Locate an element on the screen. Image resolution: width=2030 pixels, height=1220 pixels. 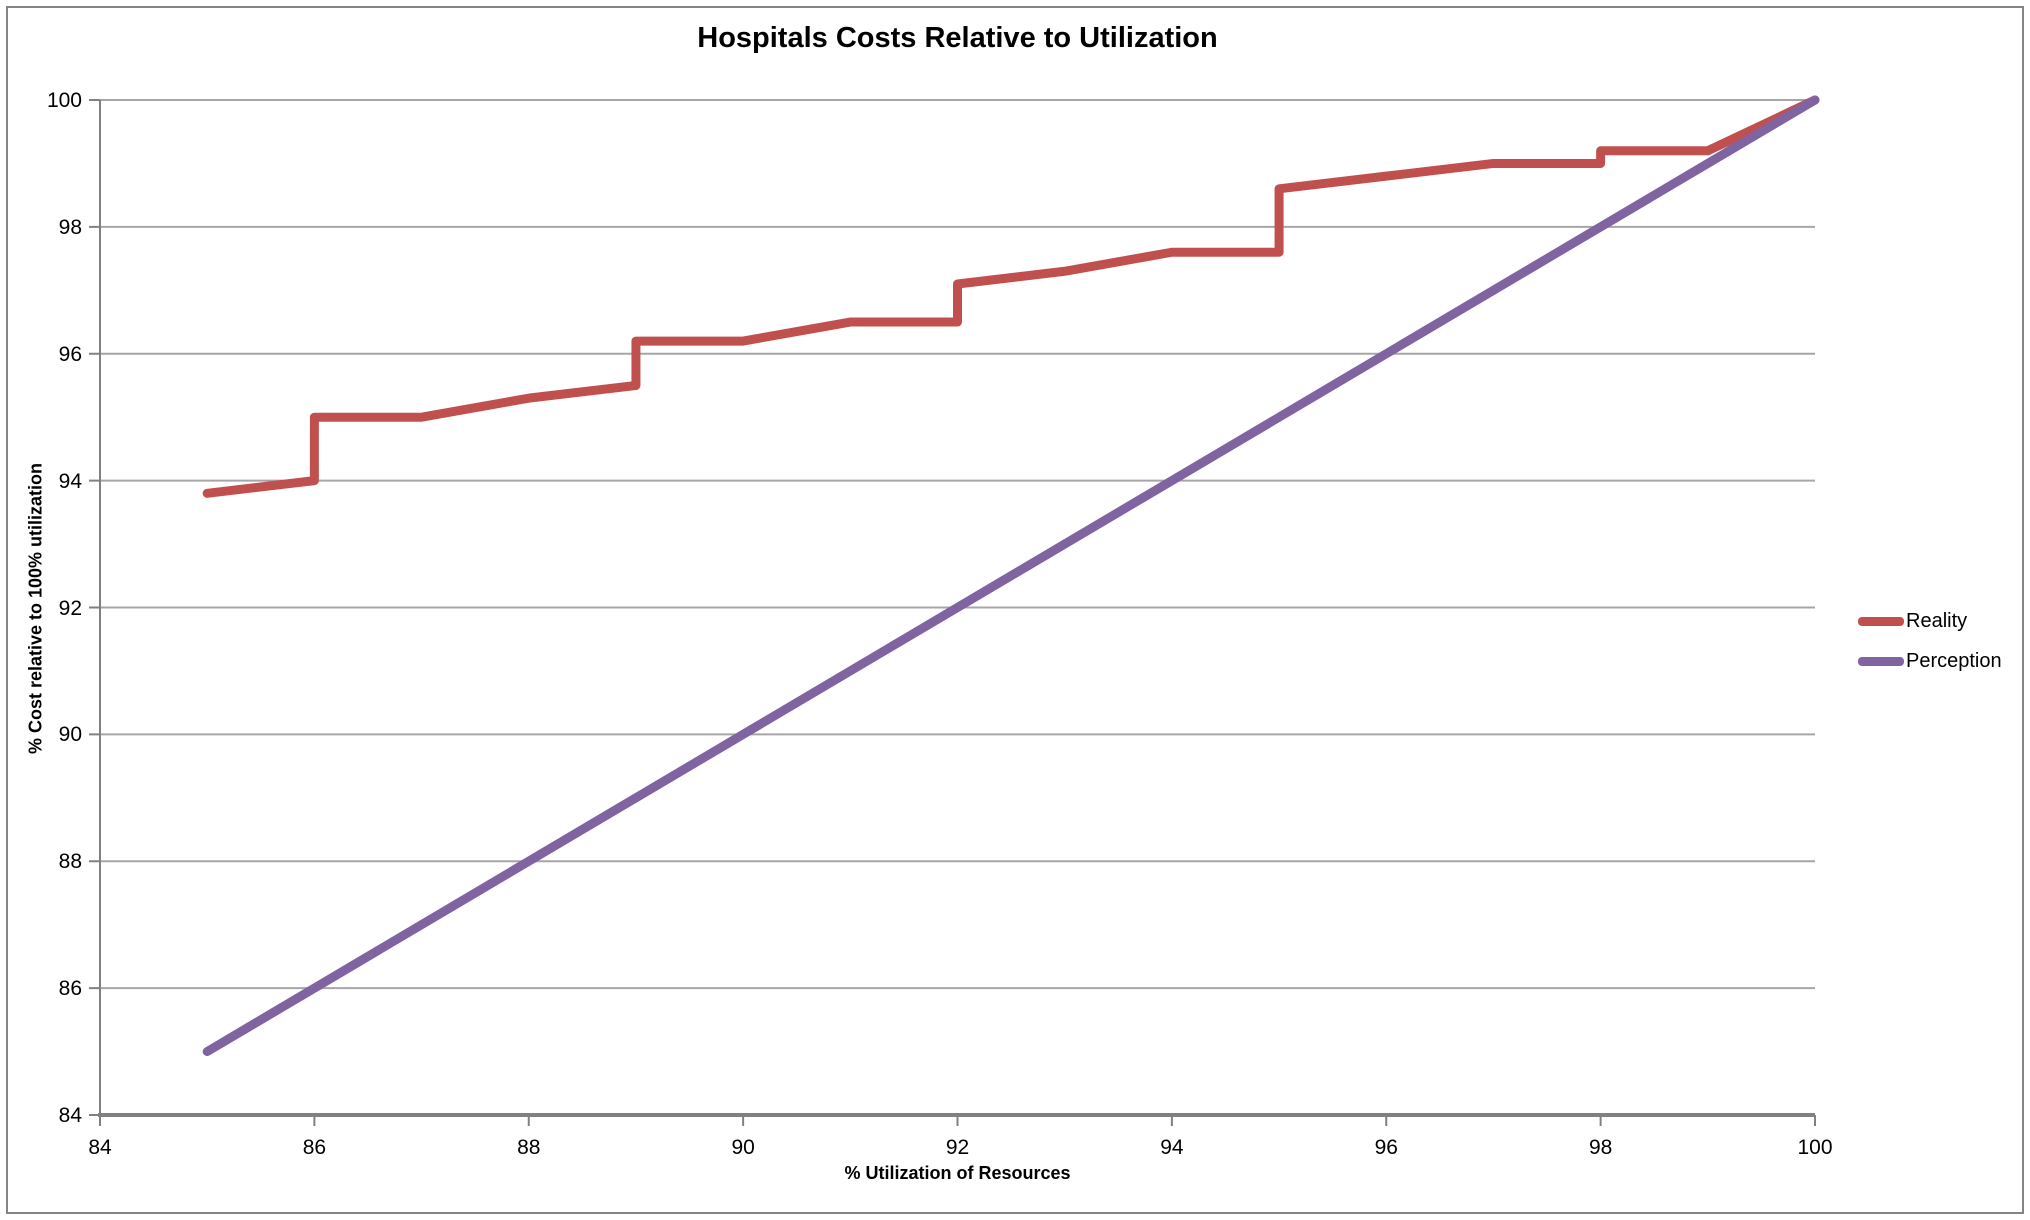
x-tick-label-92: 92 is located at coordinates (957, 1147).